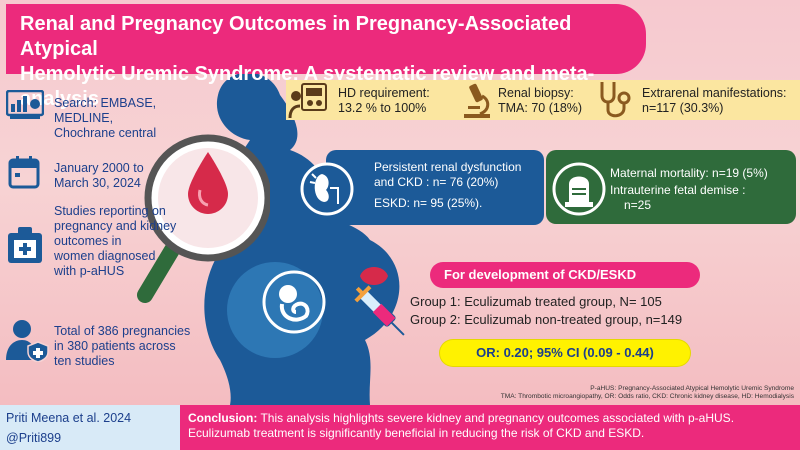 This screenshot has width=800, height=450. Describe the element at coordinates (84, 118) in the screenshot. I see `search-line: MEDLINE,` at that location.